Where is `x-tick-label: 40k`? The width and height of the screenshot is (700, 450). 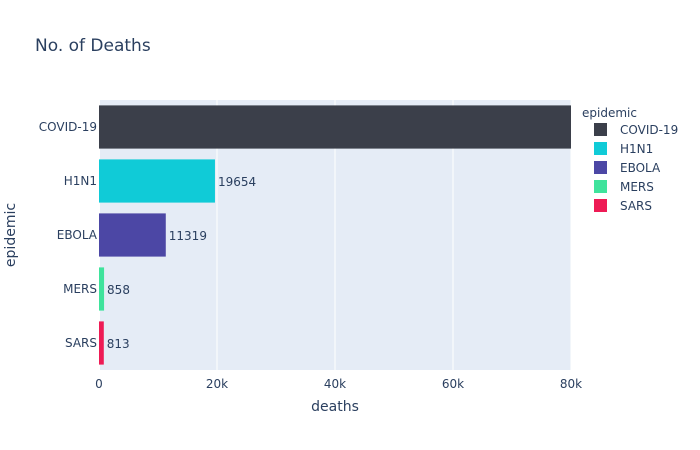
x-tick-label: 40k is located at coordinates (335, 384).